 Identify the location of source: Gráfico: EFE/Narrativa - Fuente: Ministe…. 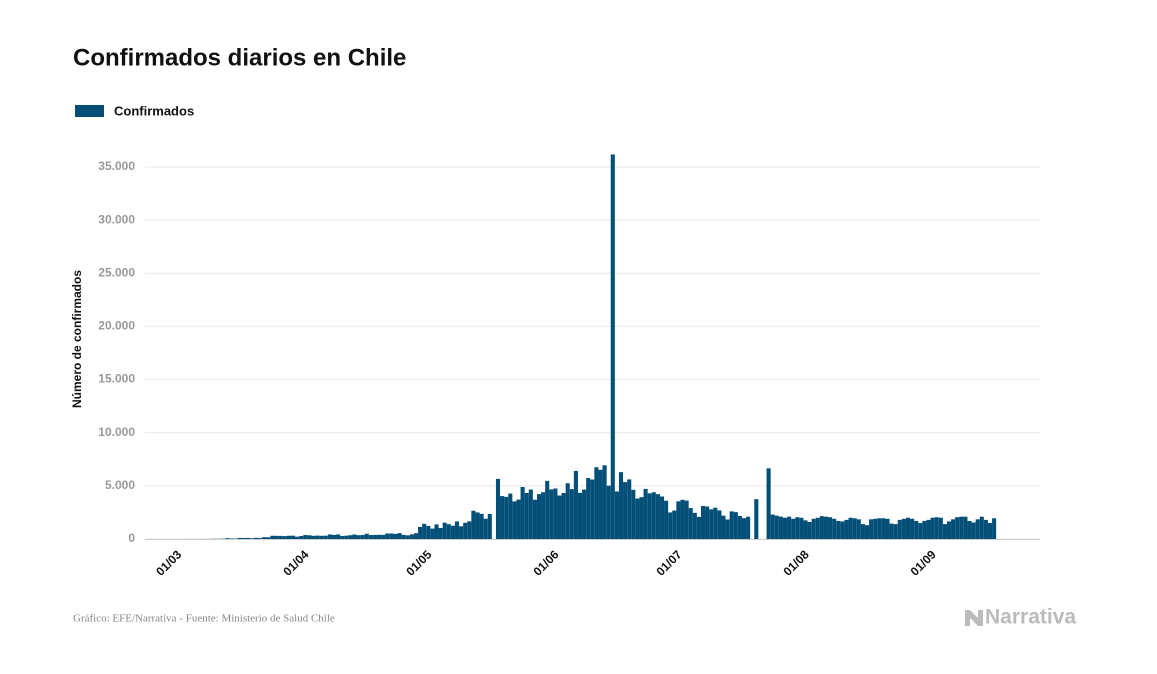
(204, 619).